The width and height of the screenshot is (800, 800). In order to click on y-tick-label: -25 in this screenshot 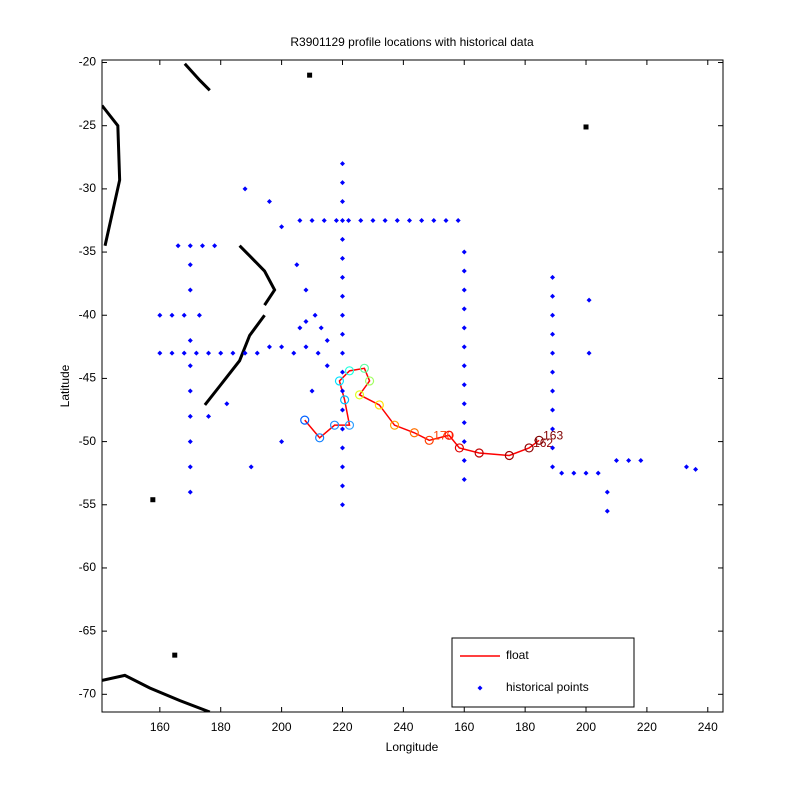, I will do `click(88, 125)`.